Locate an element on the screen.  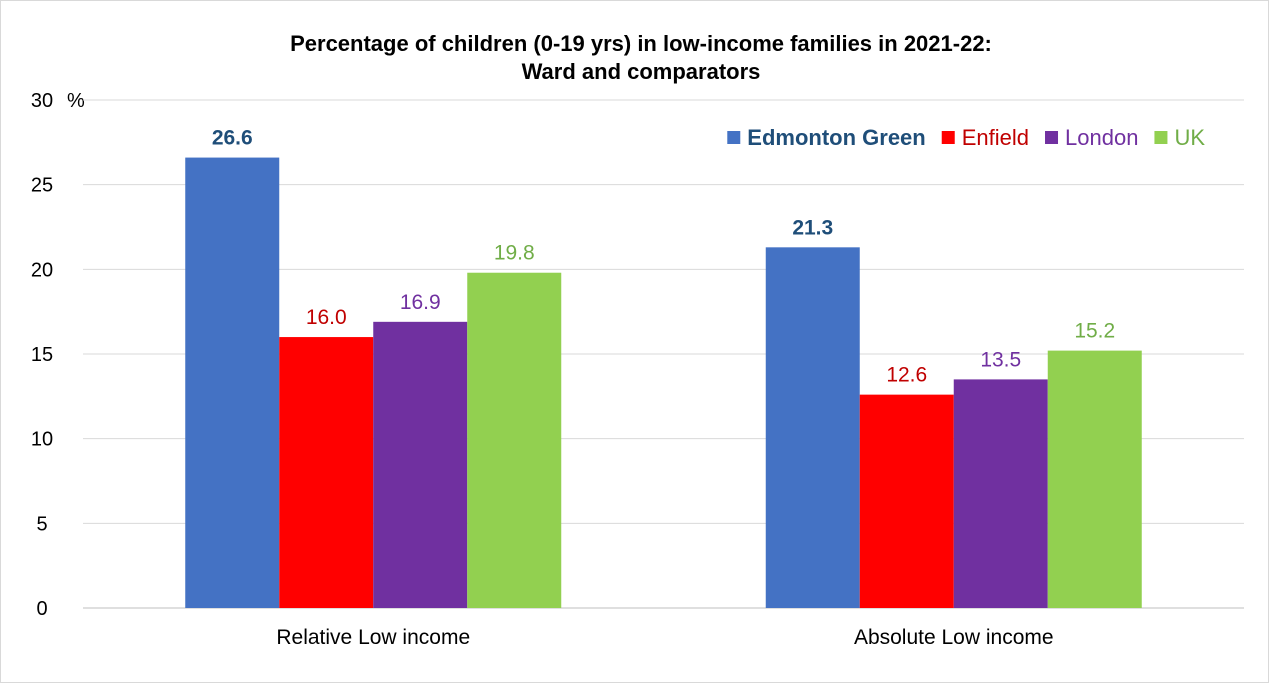
y-tick-label: 0 is located at coordinates (41, 609).